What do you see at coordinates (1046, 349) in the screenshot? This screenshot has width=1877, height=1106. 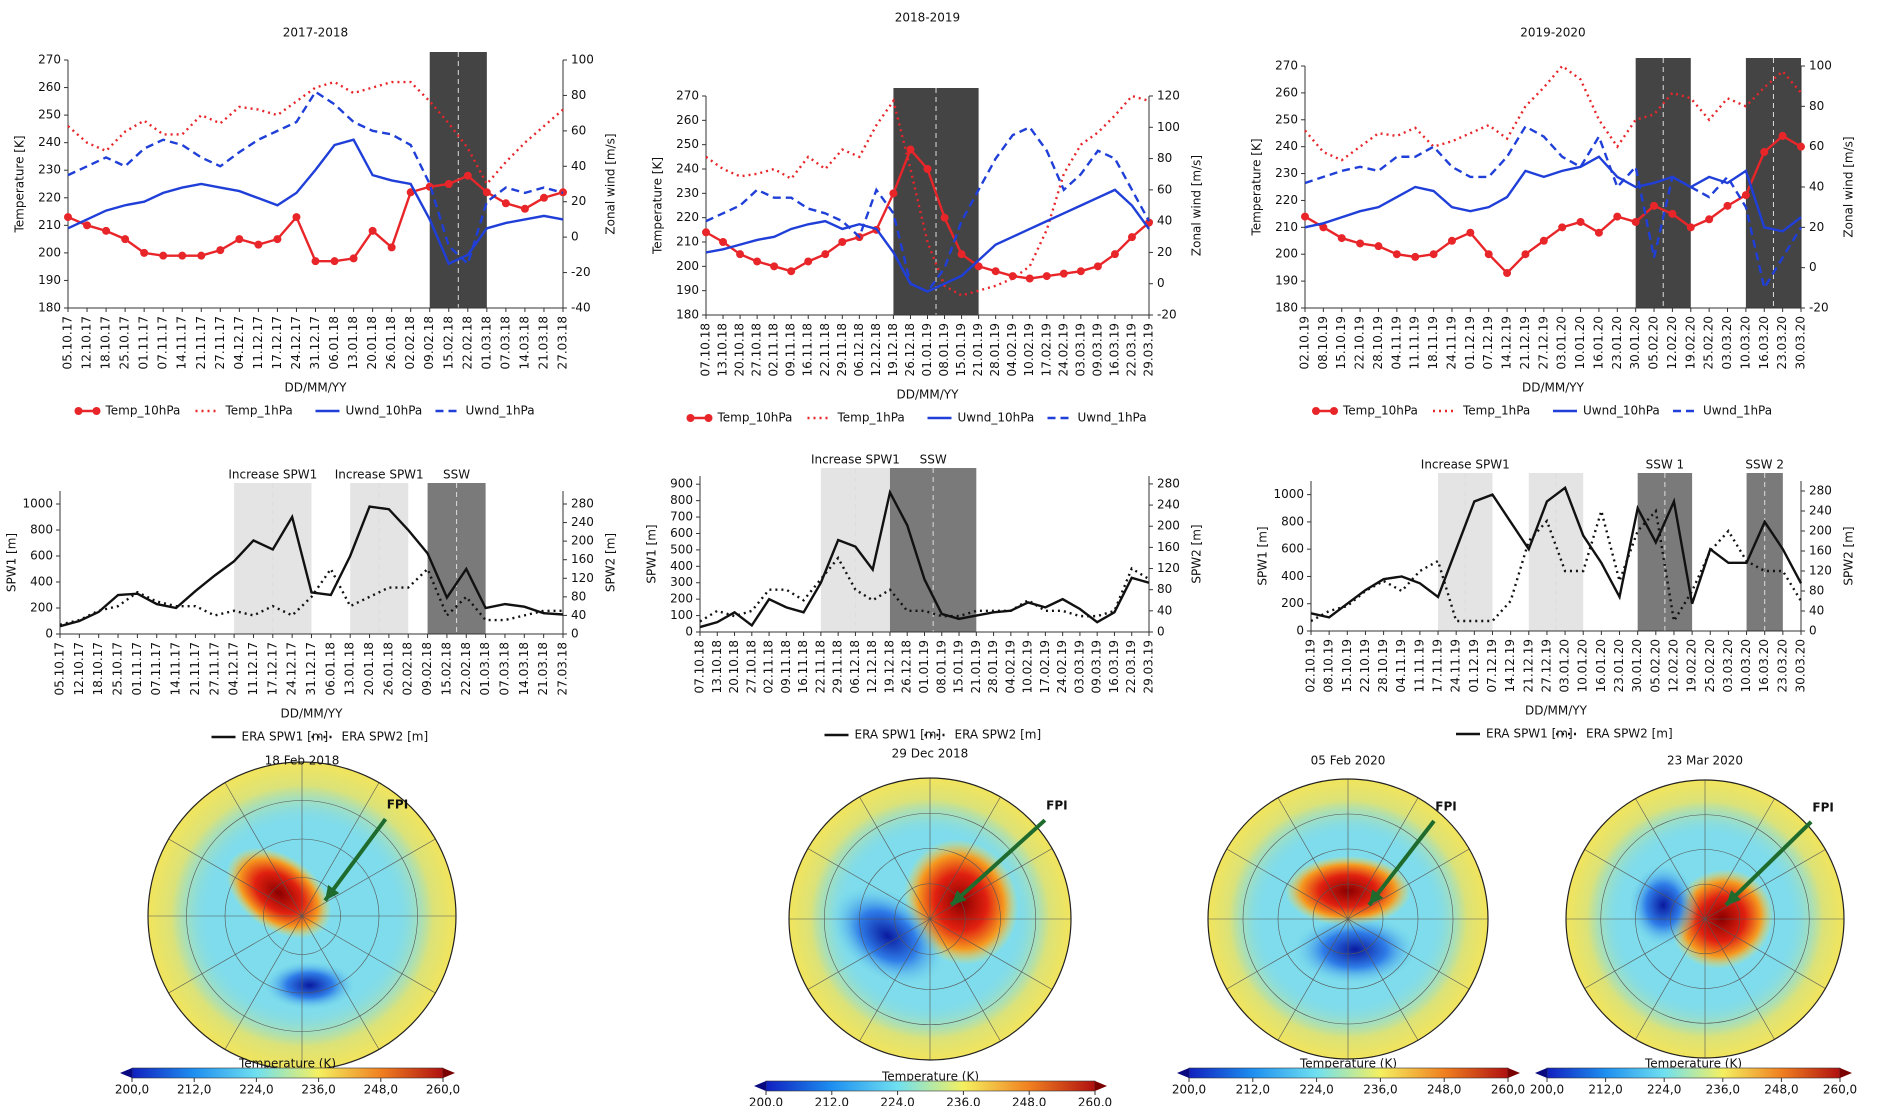 I see `x-tick-label: 17.02.19` at bounding box center [1046, 349].